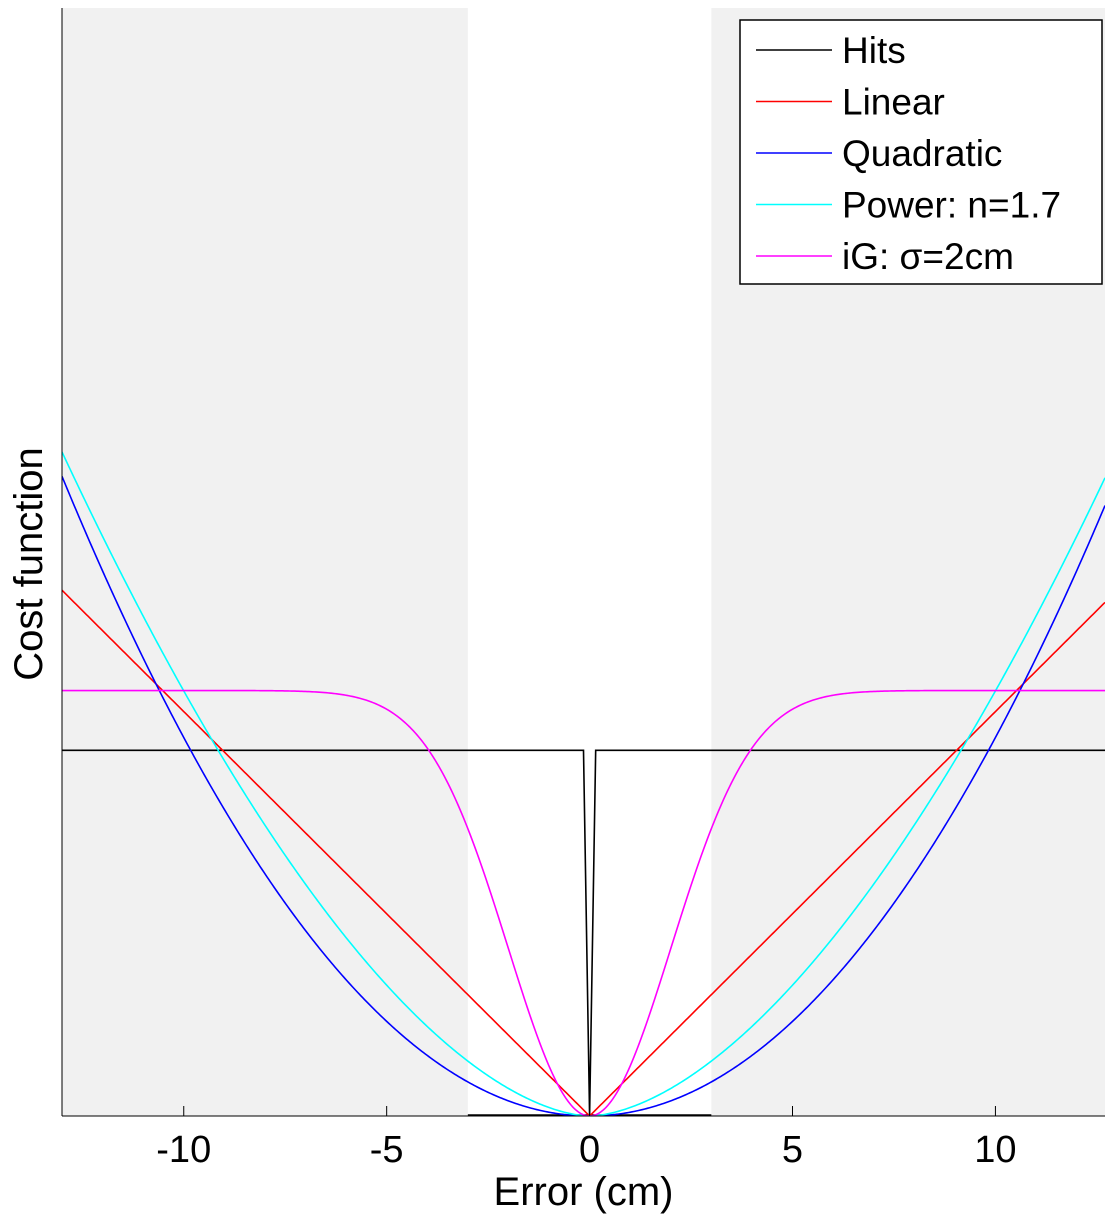 Image resolution: width=1105 pixels, height=1218 pixels. I want to click on x-tick-label-2: 0, so click(589, 1150).